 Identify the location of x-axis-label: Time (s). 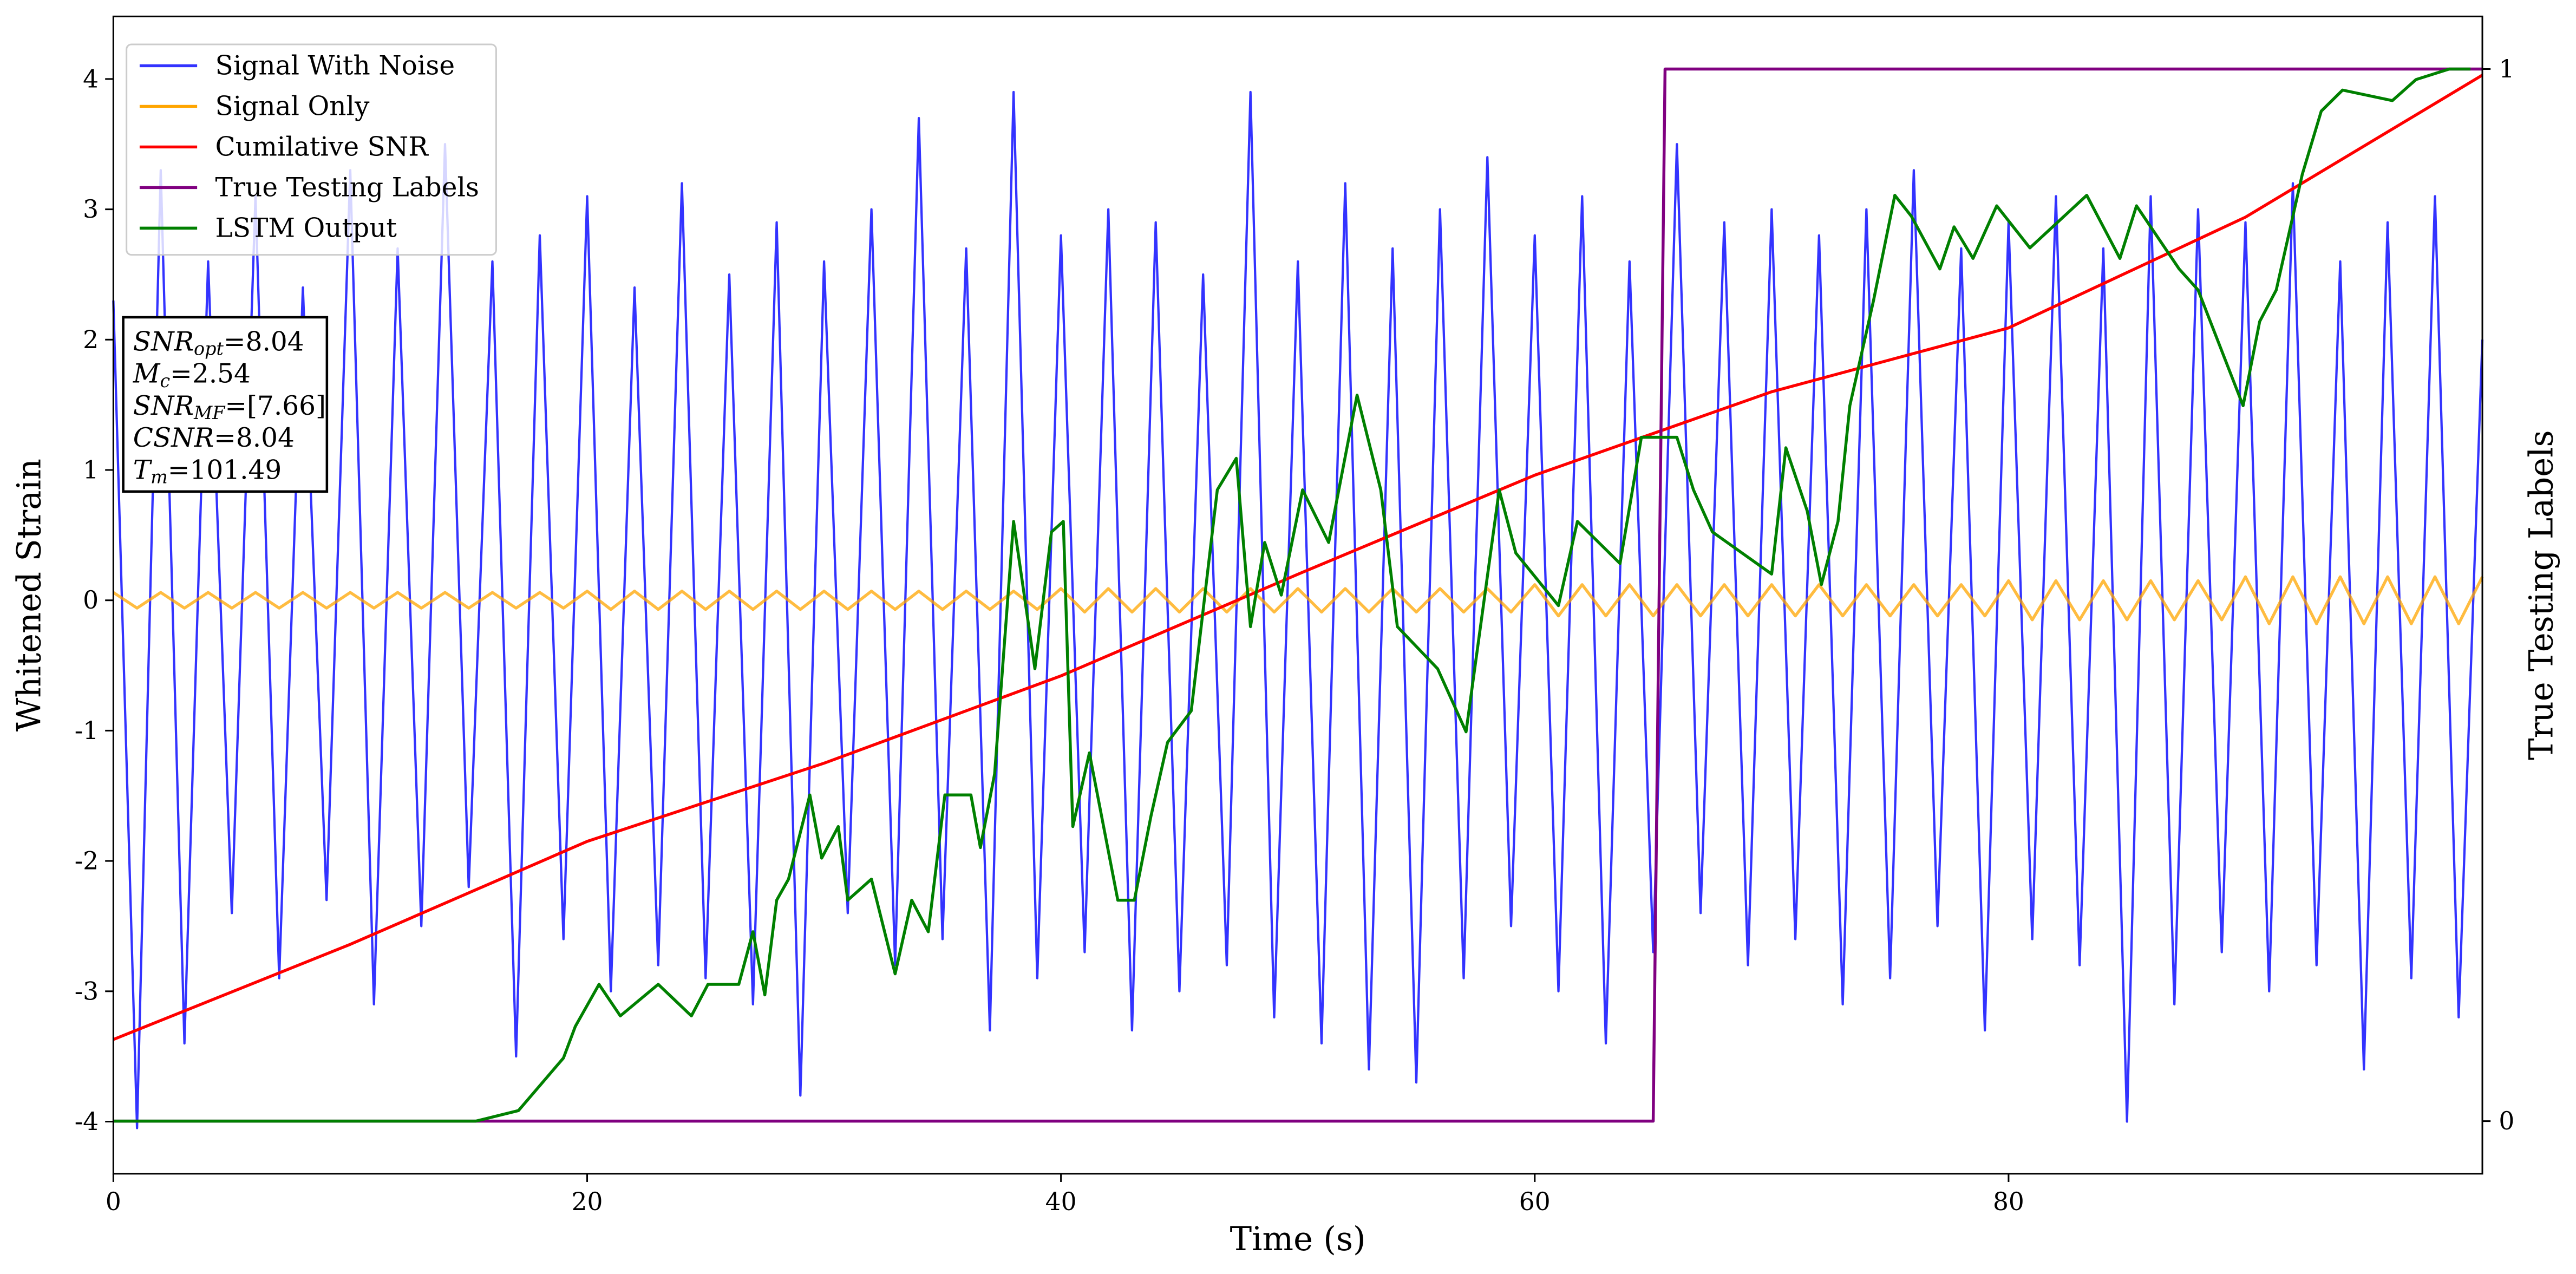
(1298, 1239).